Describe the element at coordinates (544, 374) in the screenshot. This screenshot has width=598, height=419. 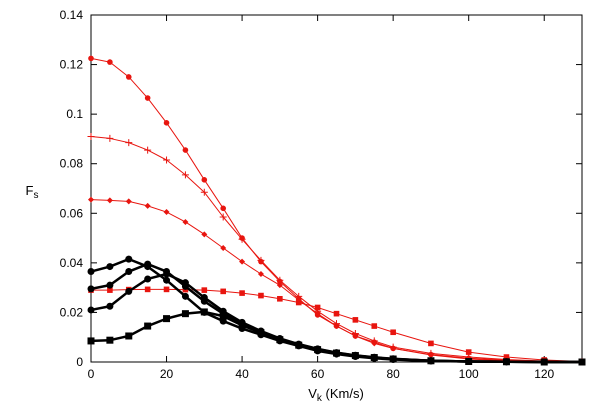
I see `x-tick-label: 120` at that location.